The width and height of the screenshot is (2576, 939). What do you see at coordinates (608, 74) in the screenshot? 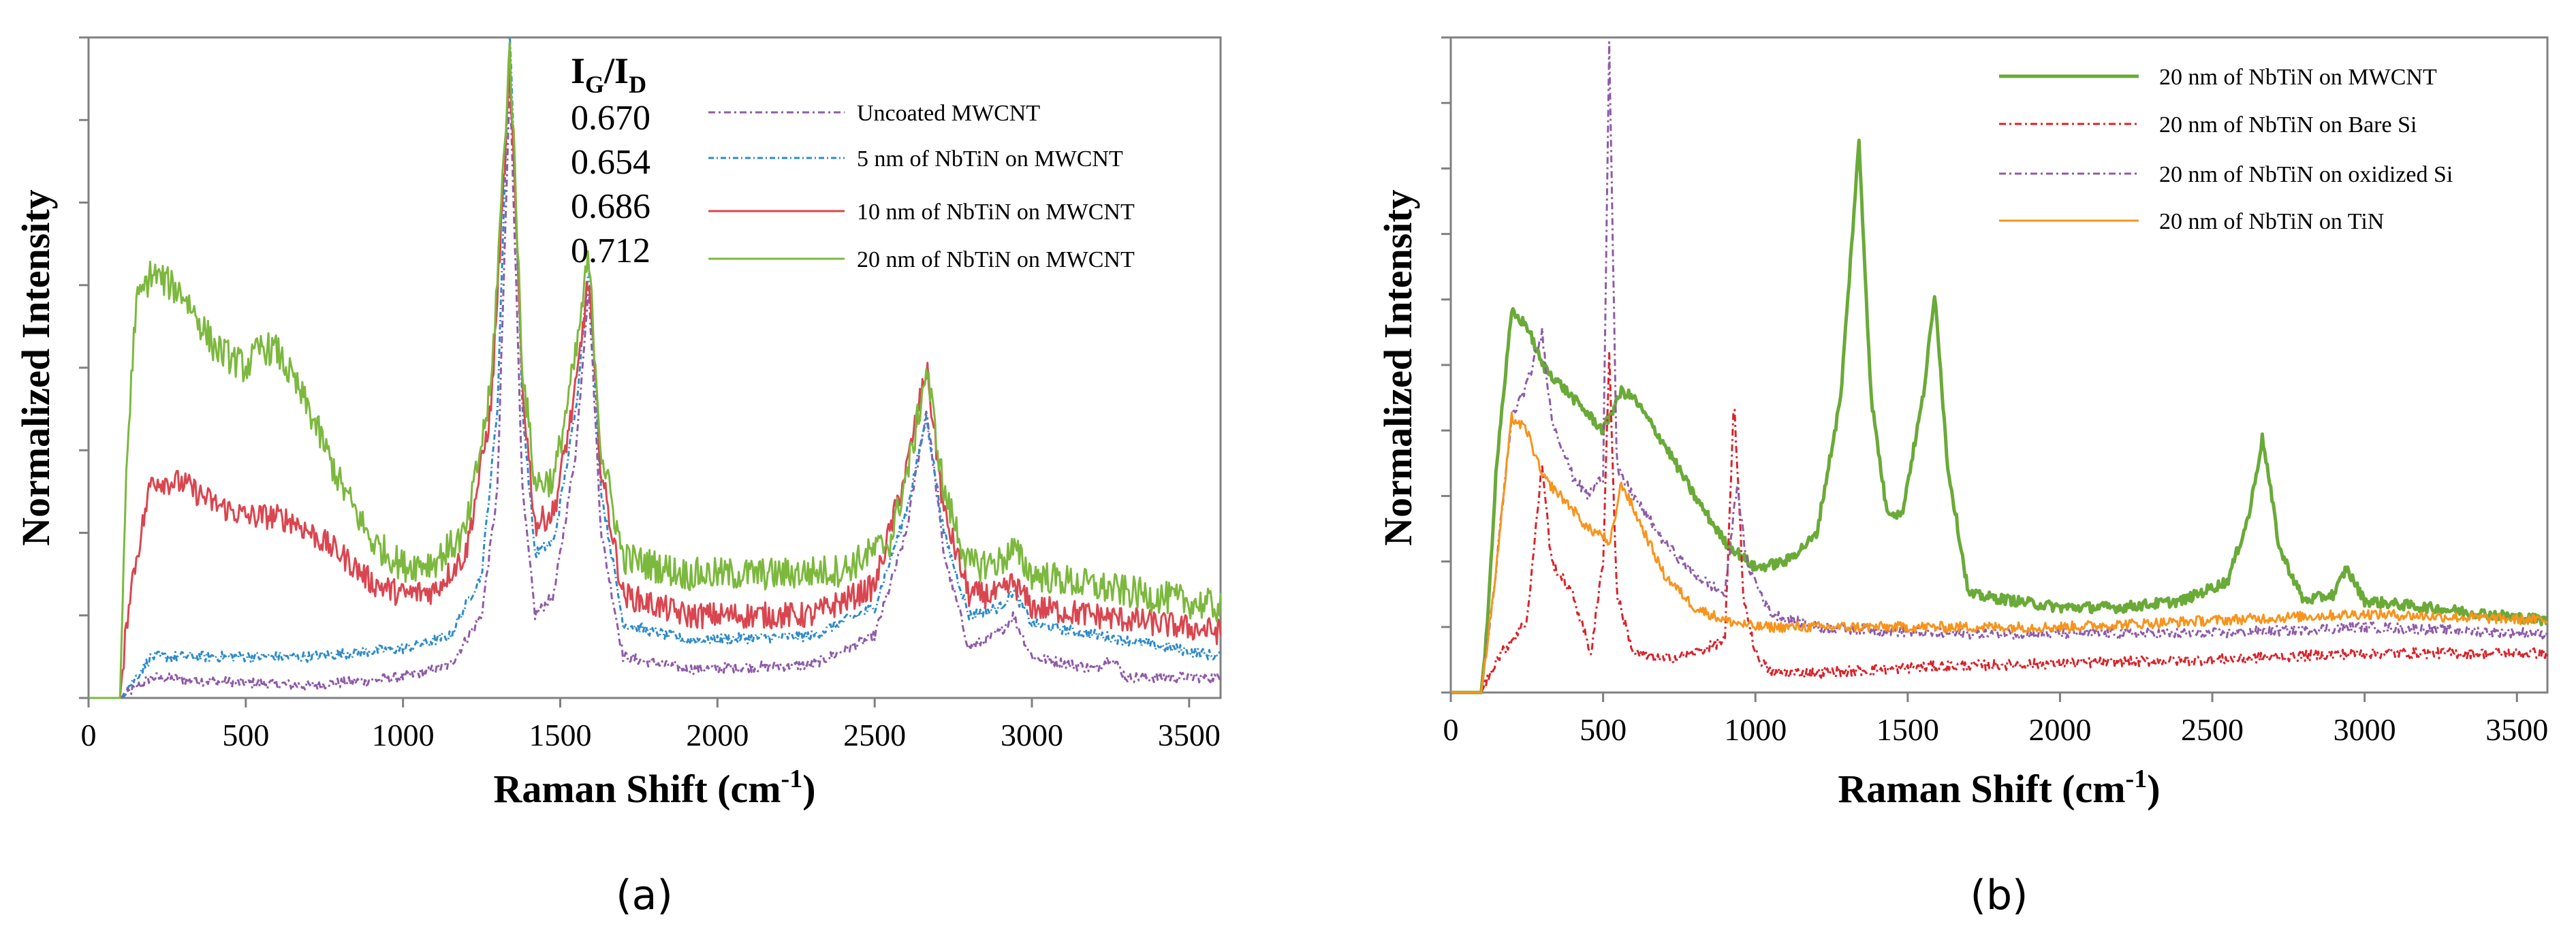
I see `ratio-header: IG/ID` at bounding box center [608, 74].